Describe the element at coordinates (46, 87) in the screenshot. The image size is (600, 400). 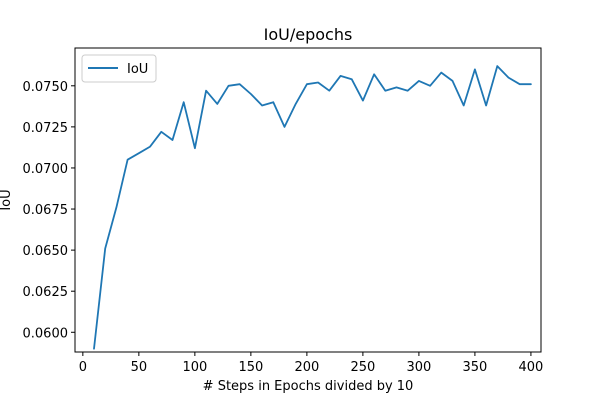
I see `y-tick-label: 0.0750` at that location.